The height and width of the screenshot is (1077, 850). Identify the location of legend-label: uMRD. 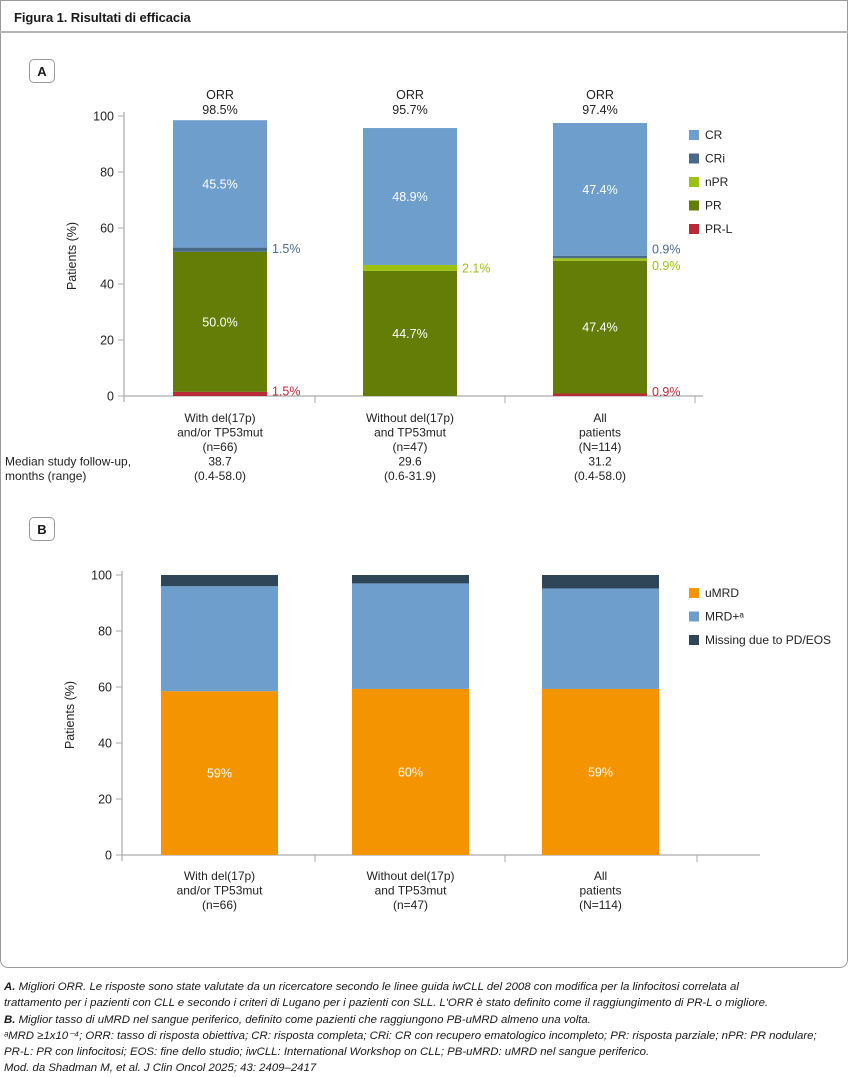
(722, 593).